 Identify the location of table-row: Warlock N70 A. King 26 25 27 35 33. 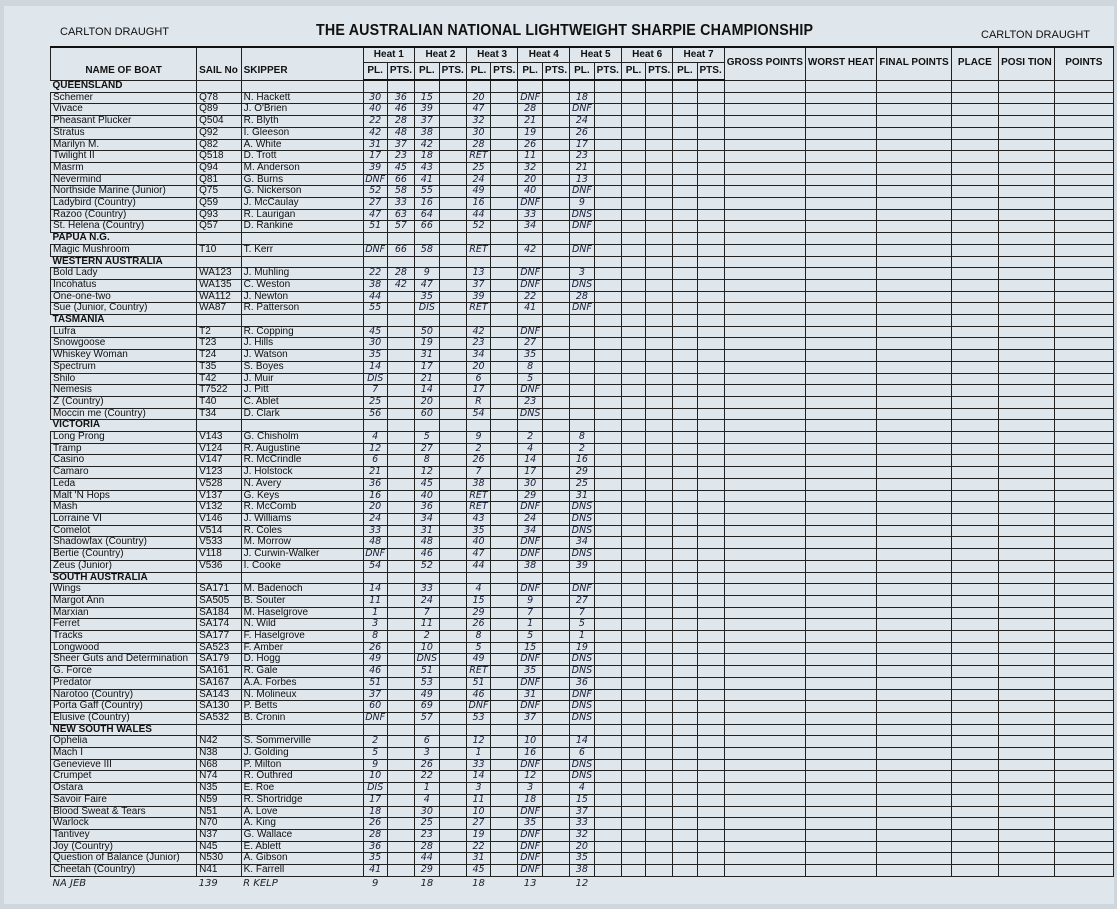
(582, 823).